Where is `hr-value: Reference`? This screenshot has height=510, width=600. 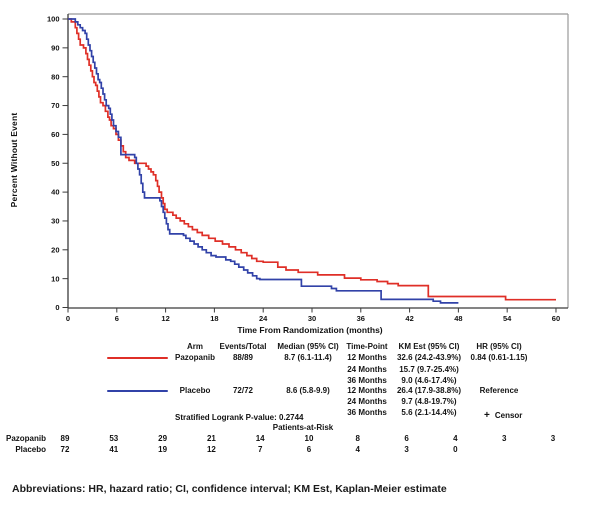 hr-value: Reference is located at coordinates (499, 390).